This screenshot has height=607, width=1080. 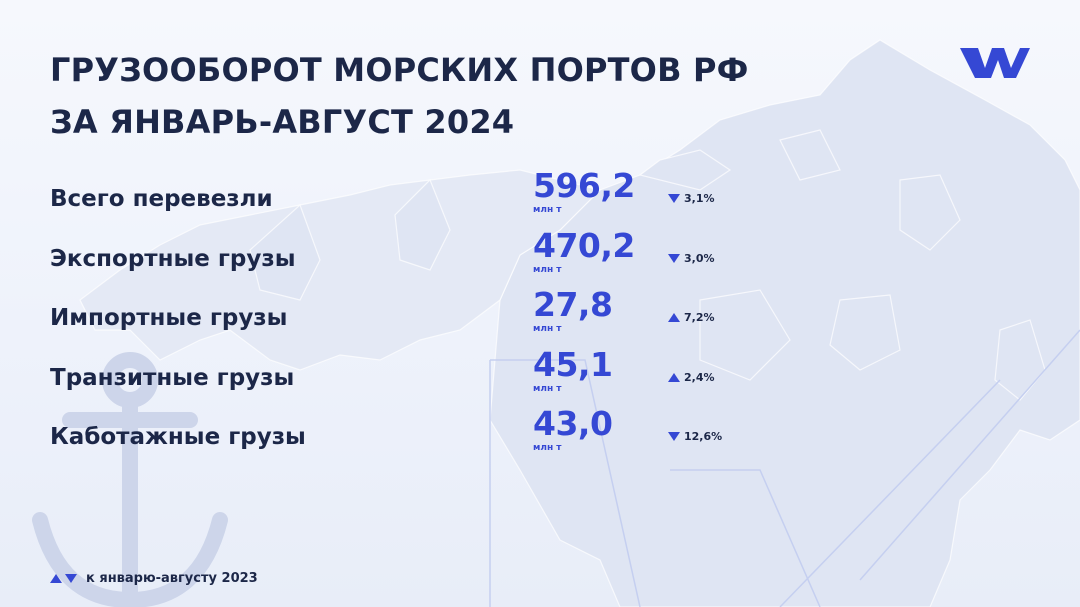 I want to click on stat-value: 45,1, so click(x=573, y=364).